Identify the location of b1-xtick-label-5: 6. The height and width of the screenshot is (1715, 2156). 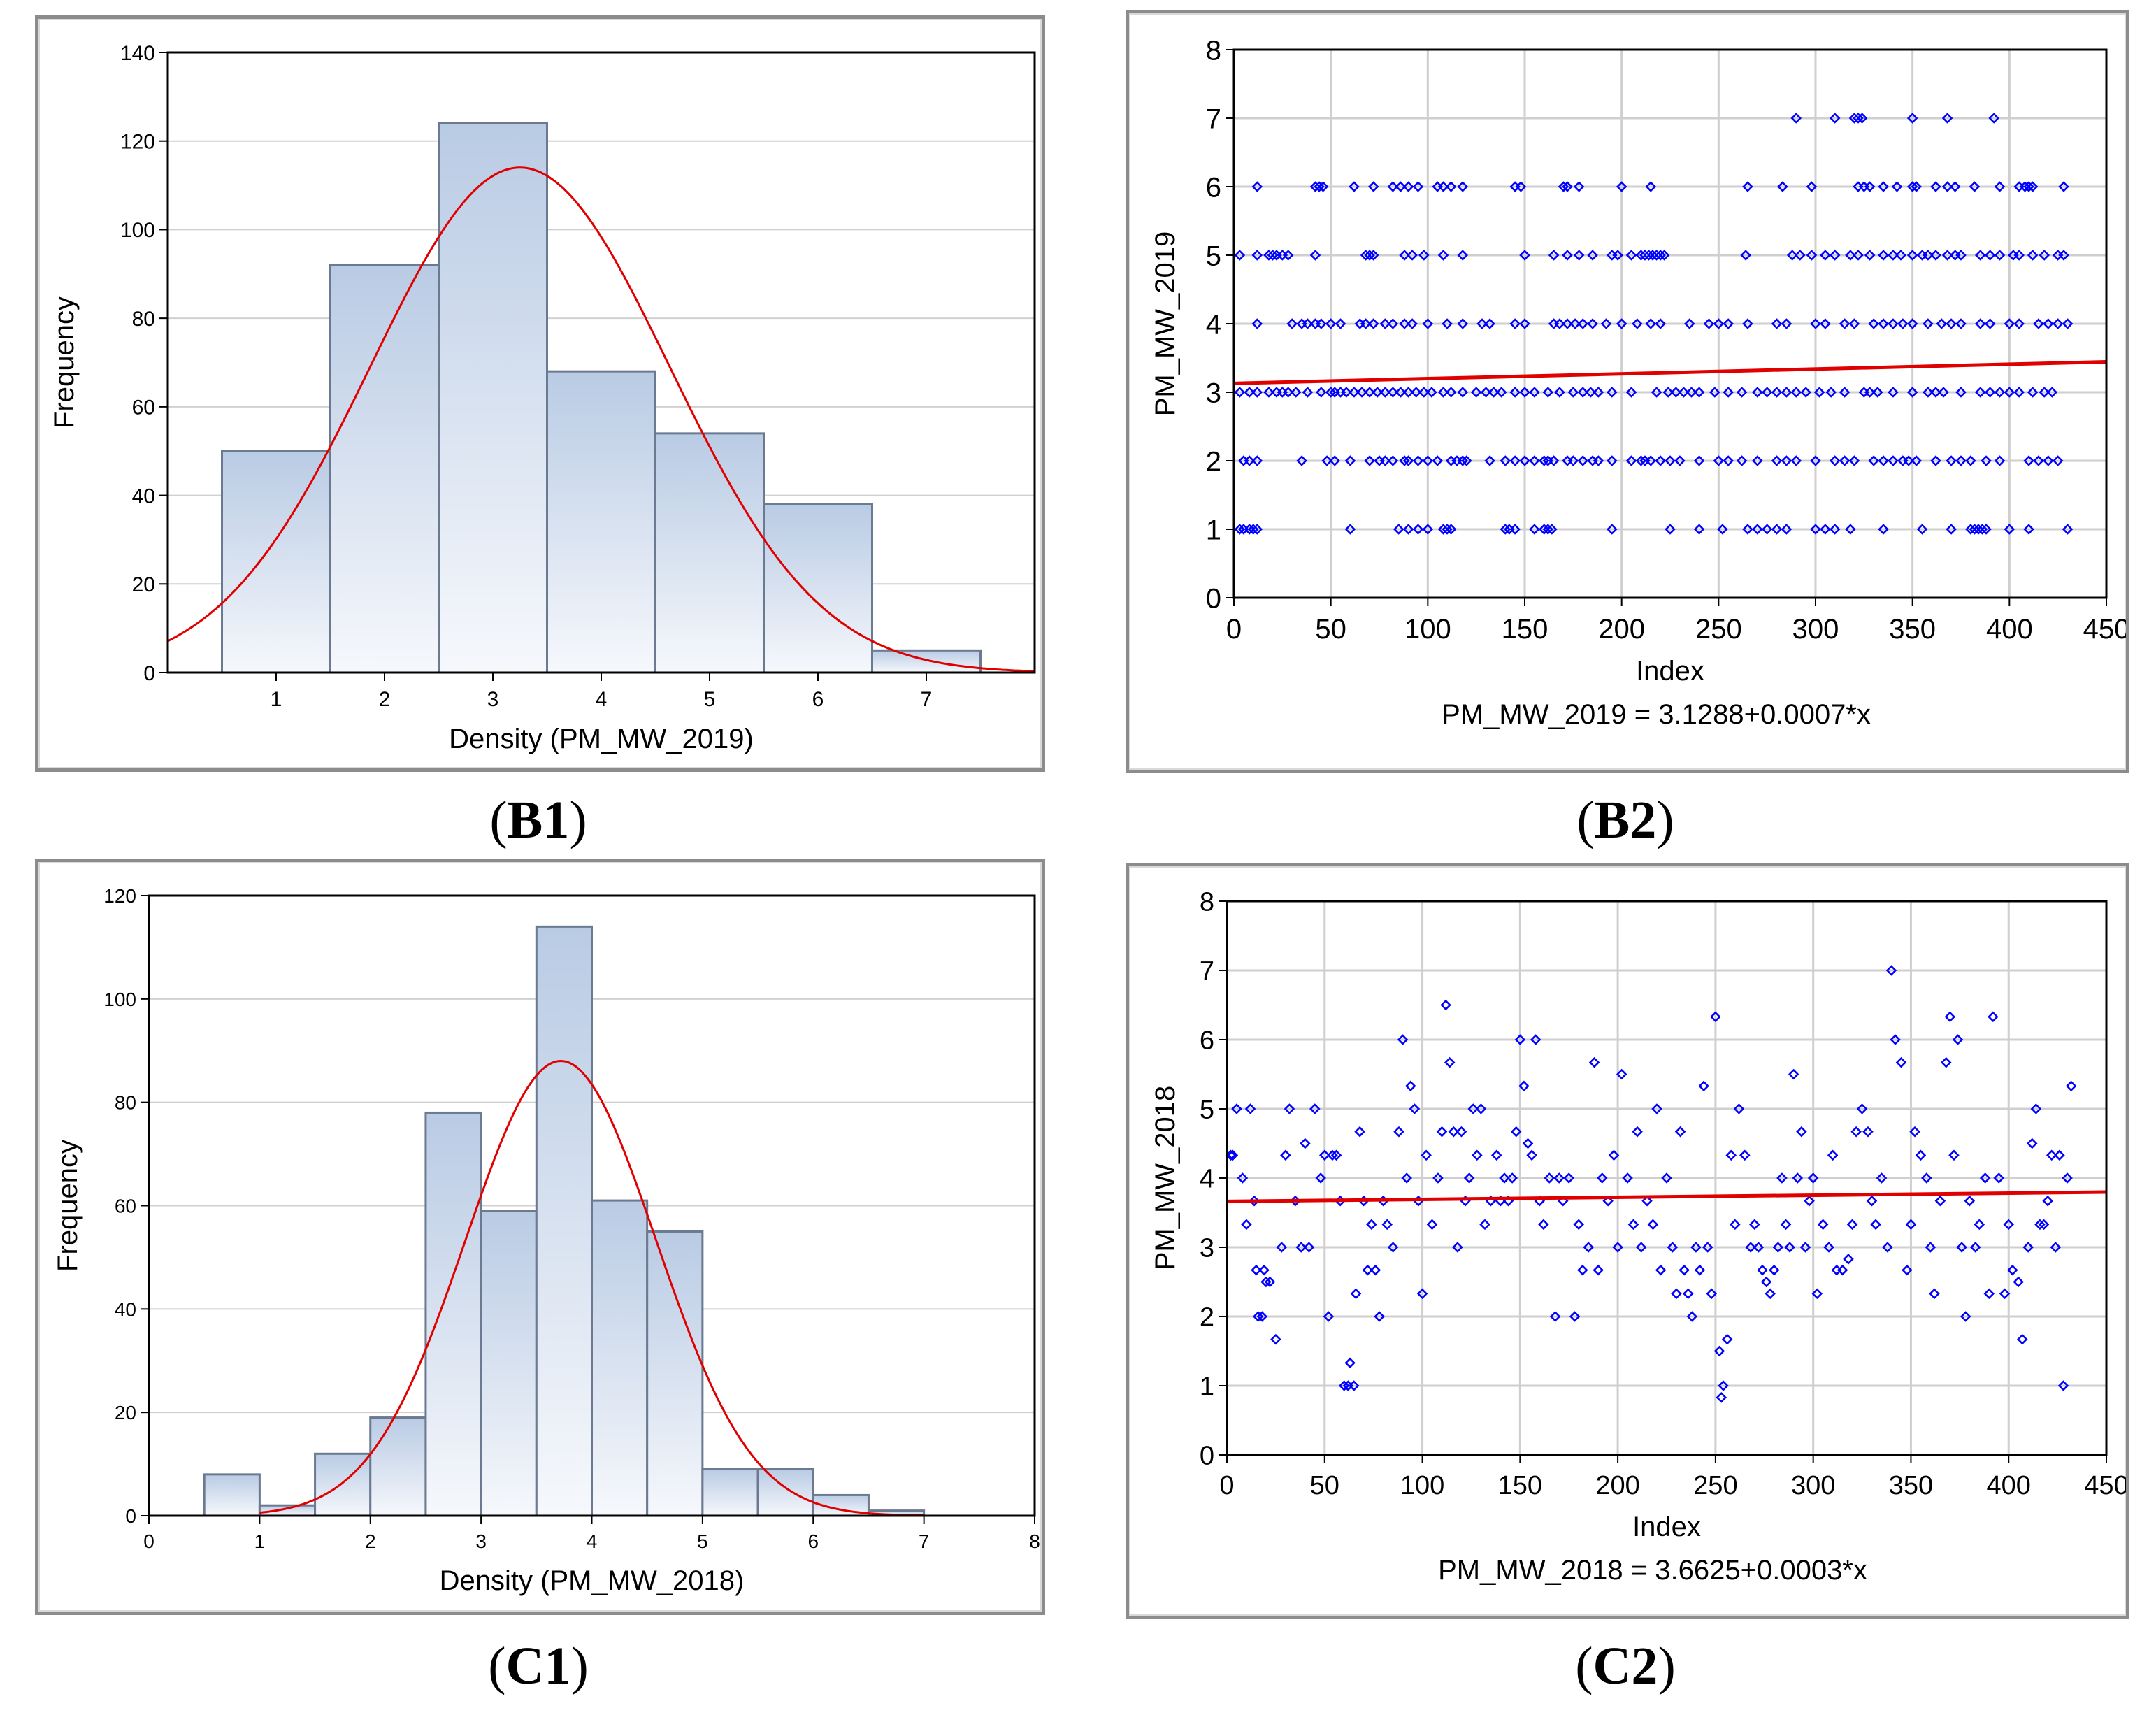
(818, 699).